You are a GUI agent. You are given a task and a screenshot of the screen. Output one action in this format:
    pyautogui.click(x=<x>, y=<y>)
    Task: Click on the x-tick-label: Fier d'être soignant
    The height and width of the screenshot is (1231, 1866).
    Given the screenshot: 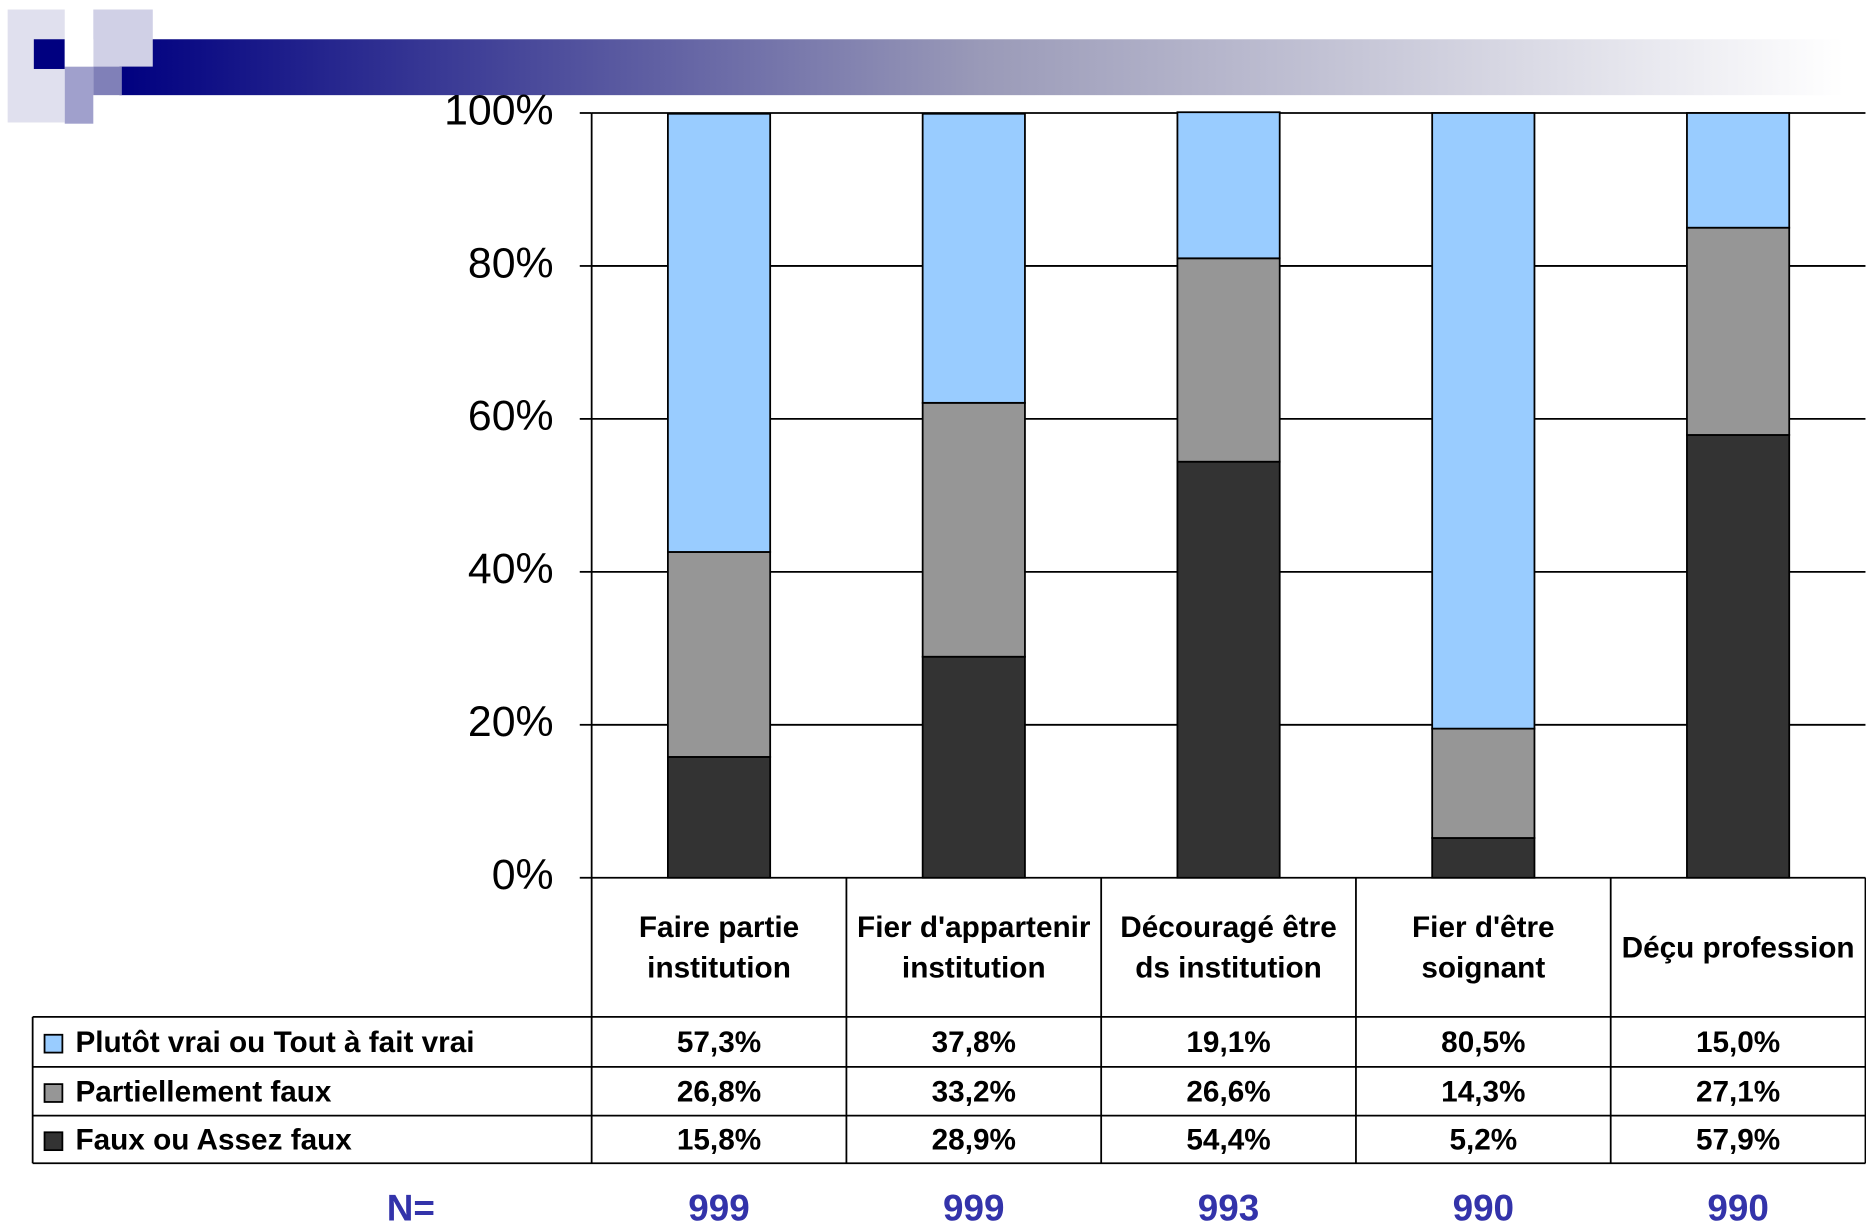 What is the action you would take?
    pyautogui.click(x=1483, y=947)
    